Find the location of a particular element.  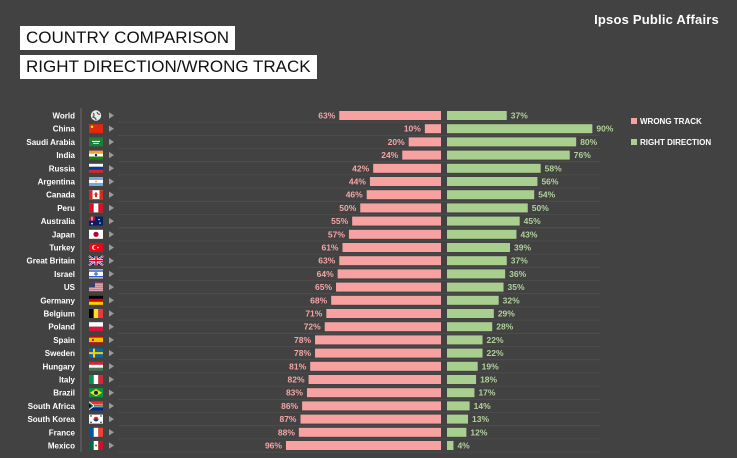

poland-flag-icon is located at coordinates (96, 327).